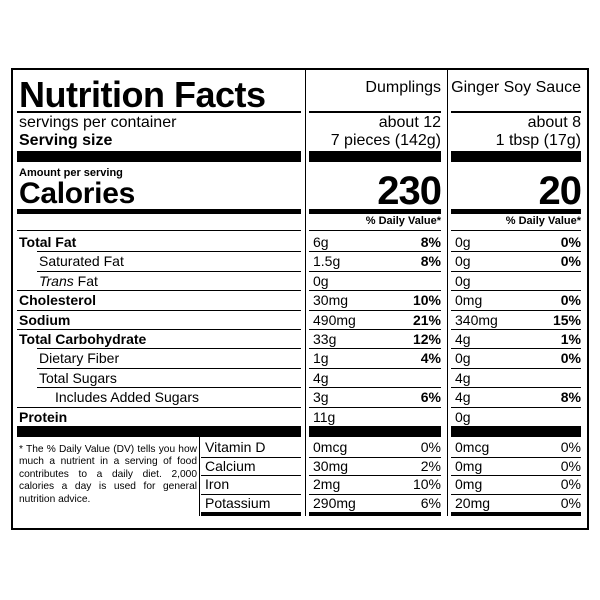  I want to click on dumplings-amount: 6g, so click(321, 242).